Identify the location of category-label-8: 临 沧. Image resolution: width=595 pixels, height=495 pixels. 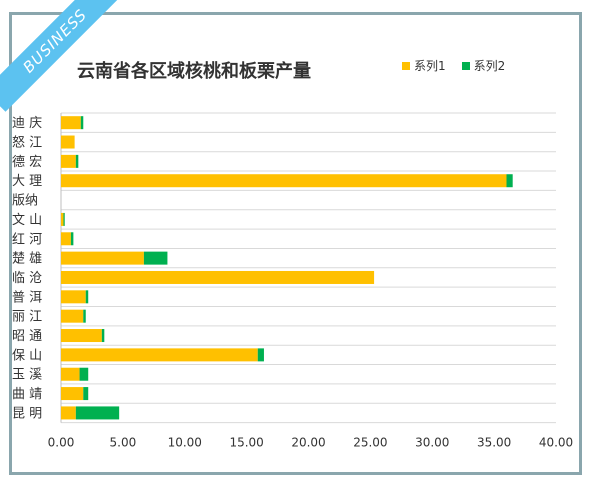
(27, 278).